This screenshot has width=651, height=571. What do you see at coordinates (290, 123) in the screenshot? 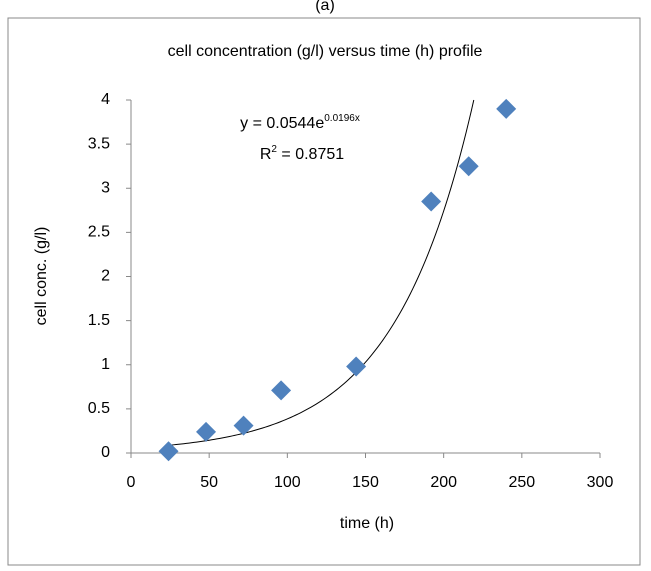
I see `equation-a: 0.0544` at bounding box center [290, 123].